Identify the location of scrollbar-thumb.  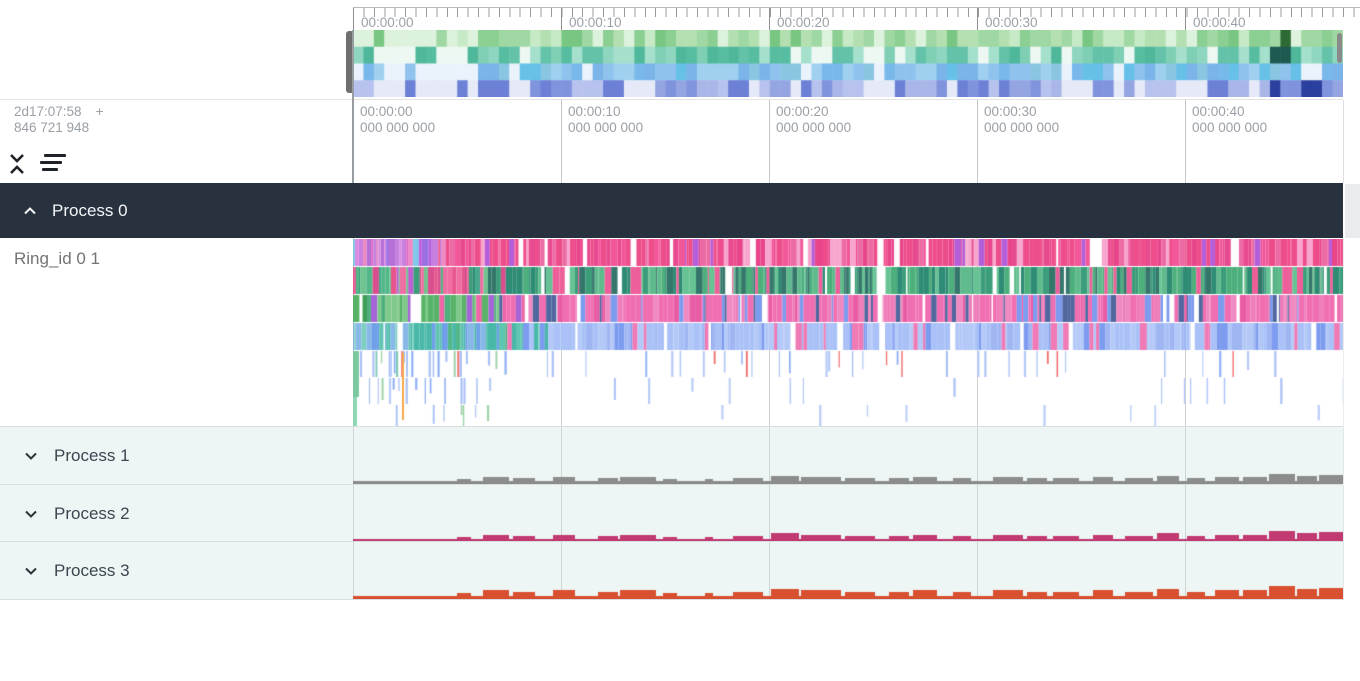
(1352, 211).